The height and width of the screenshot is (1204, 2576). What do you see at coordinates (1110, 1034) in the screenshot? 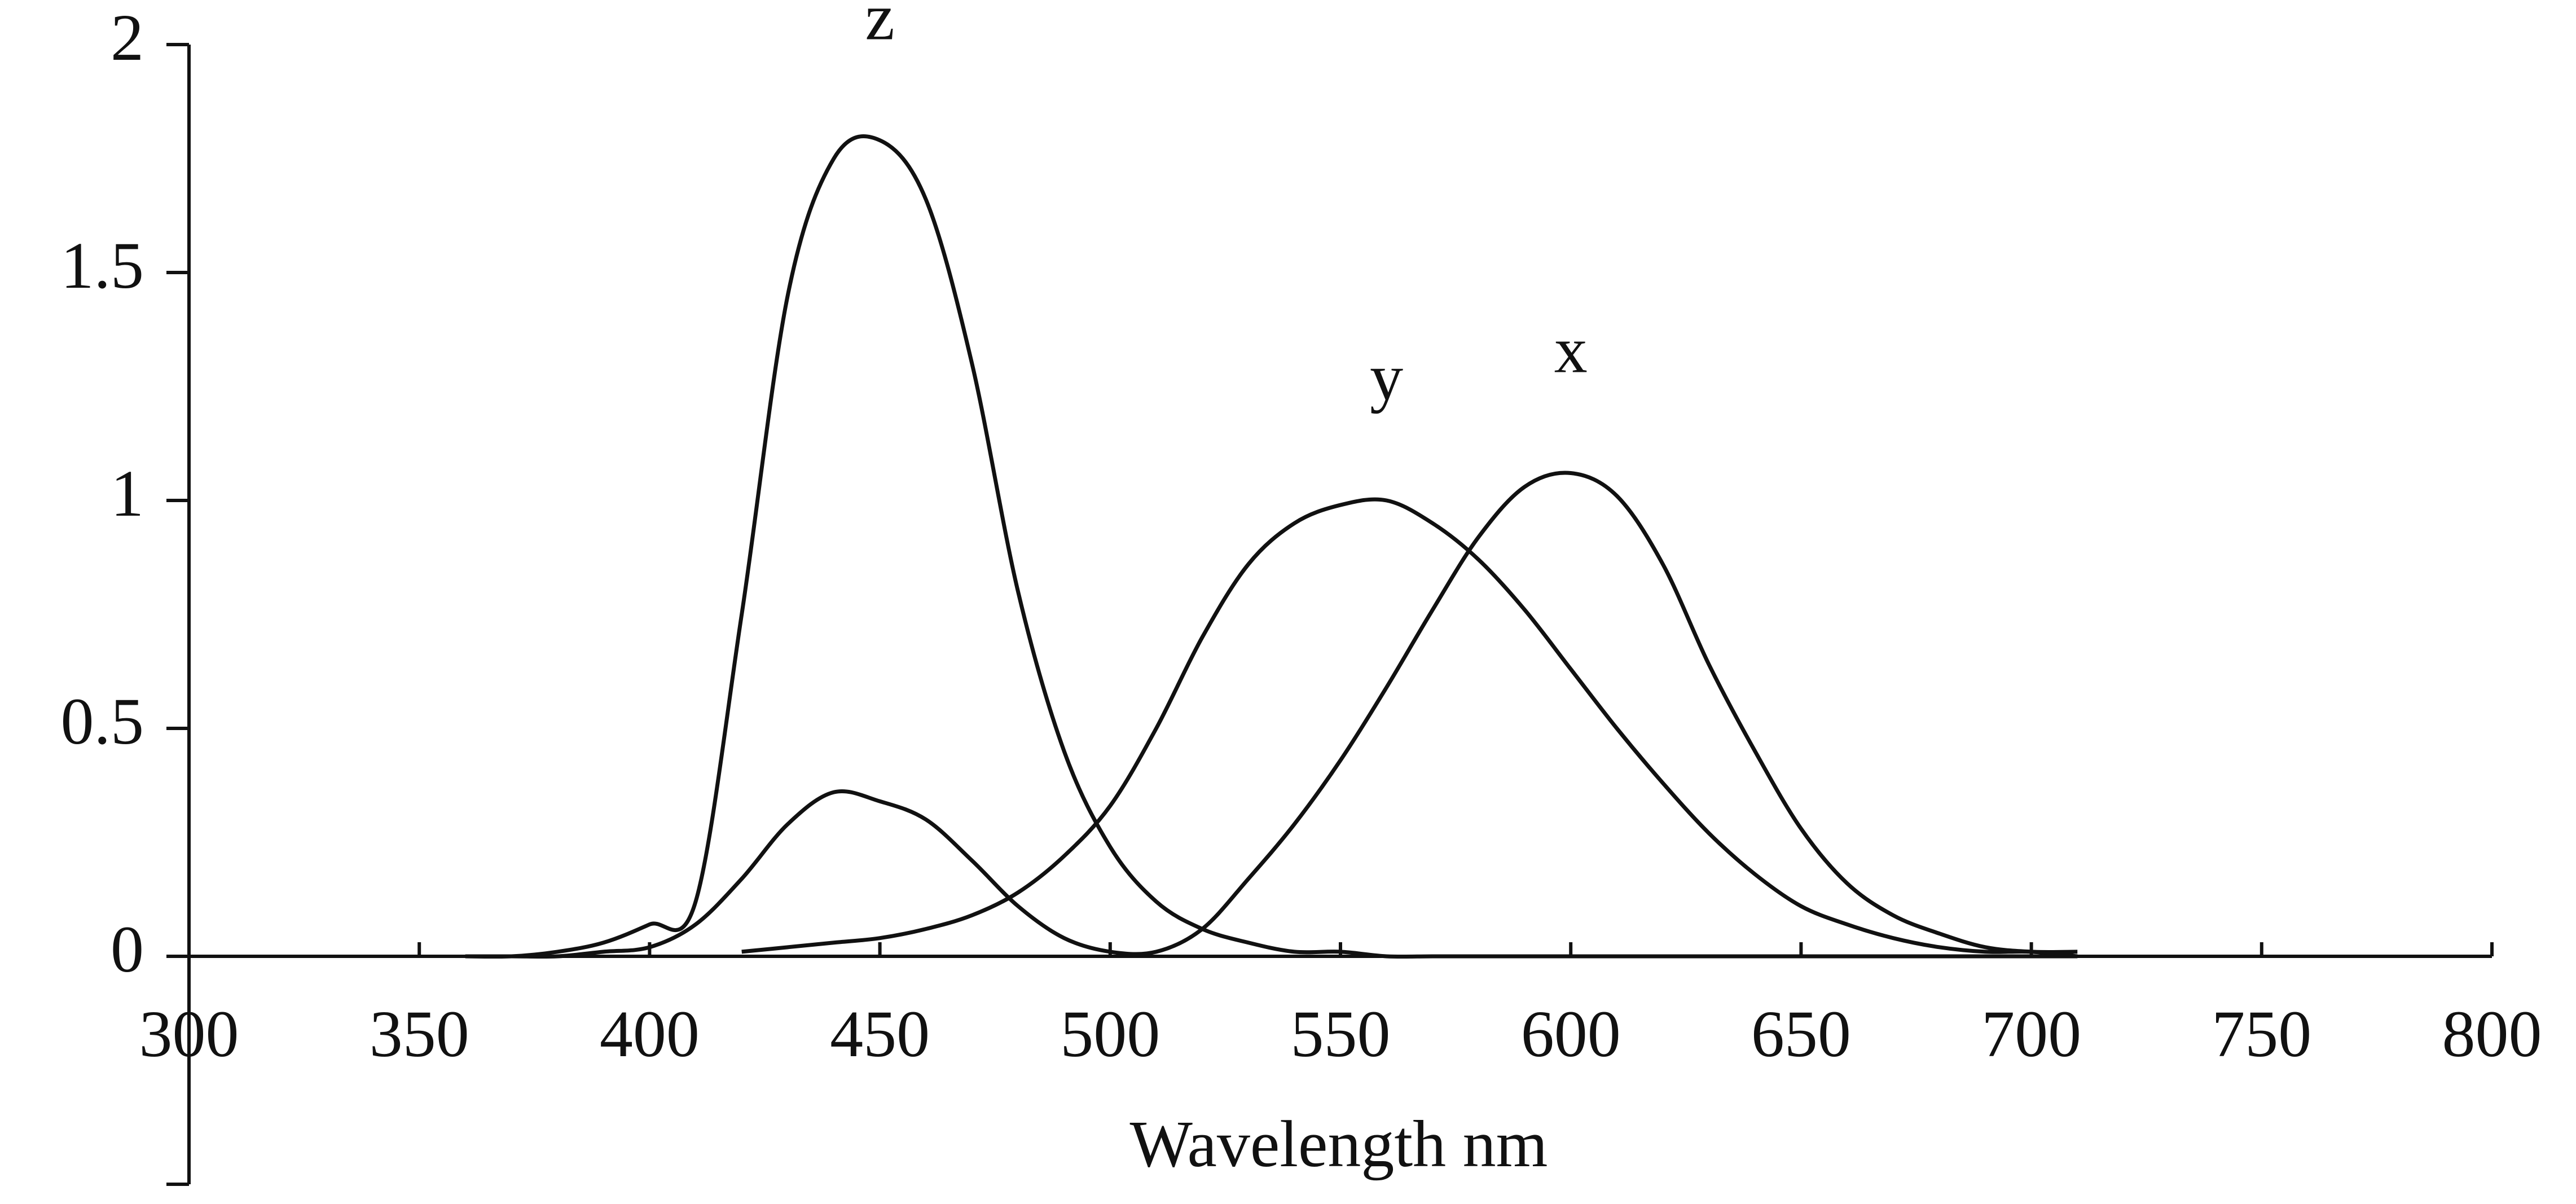
I see `x-tick-label: 500` at bounding box center [1110, 1034].